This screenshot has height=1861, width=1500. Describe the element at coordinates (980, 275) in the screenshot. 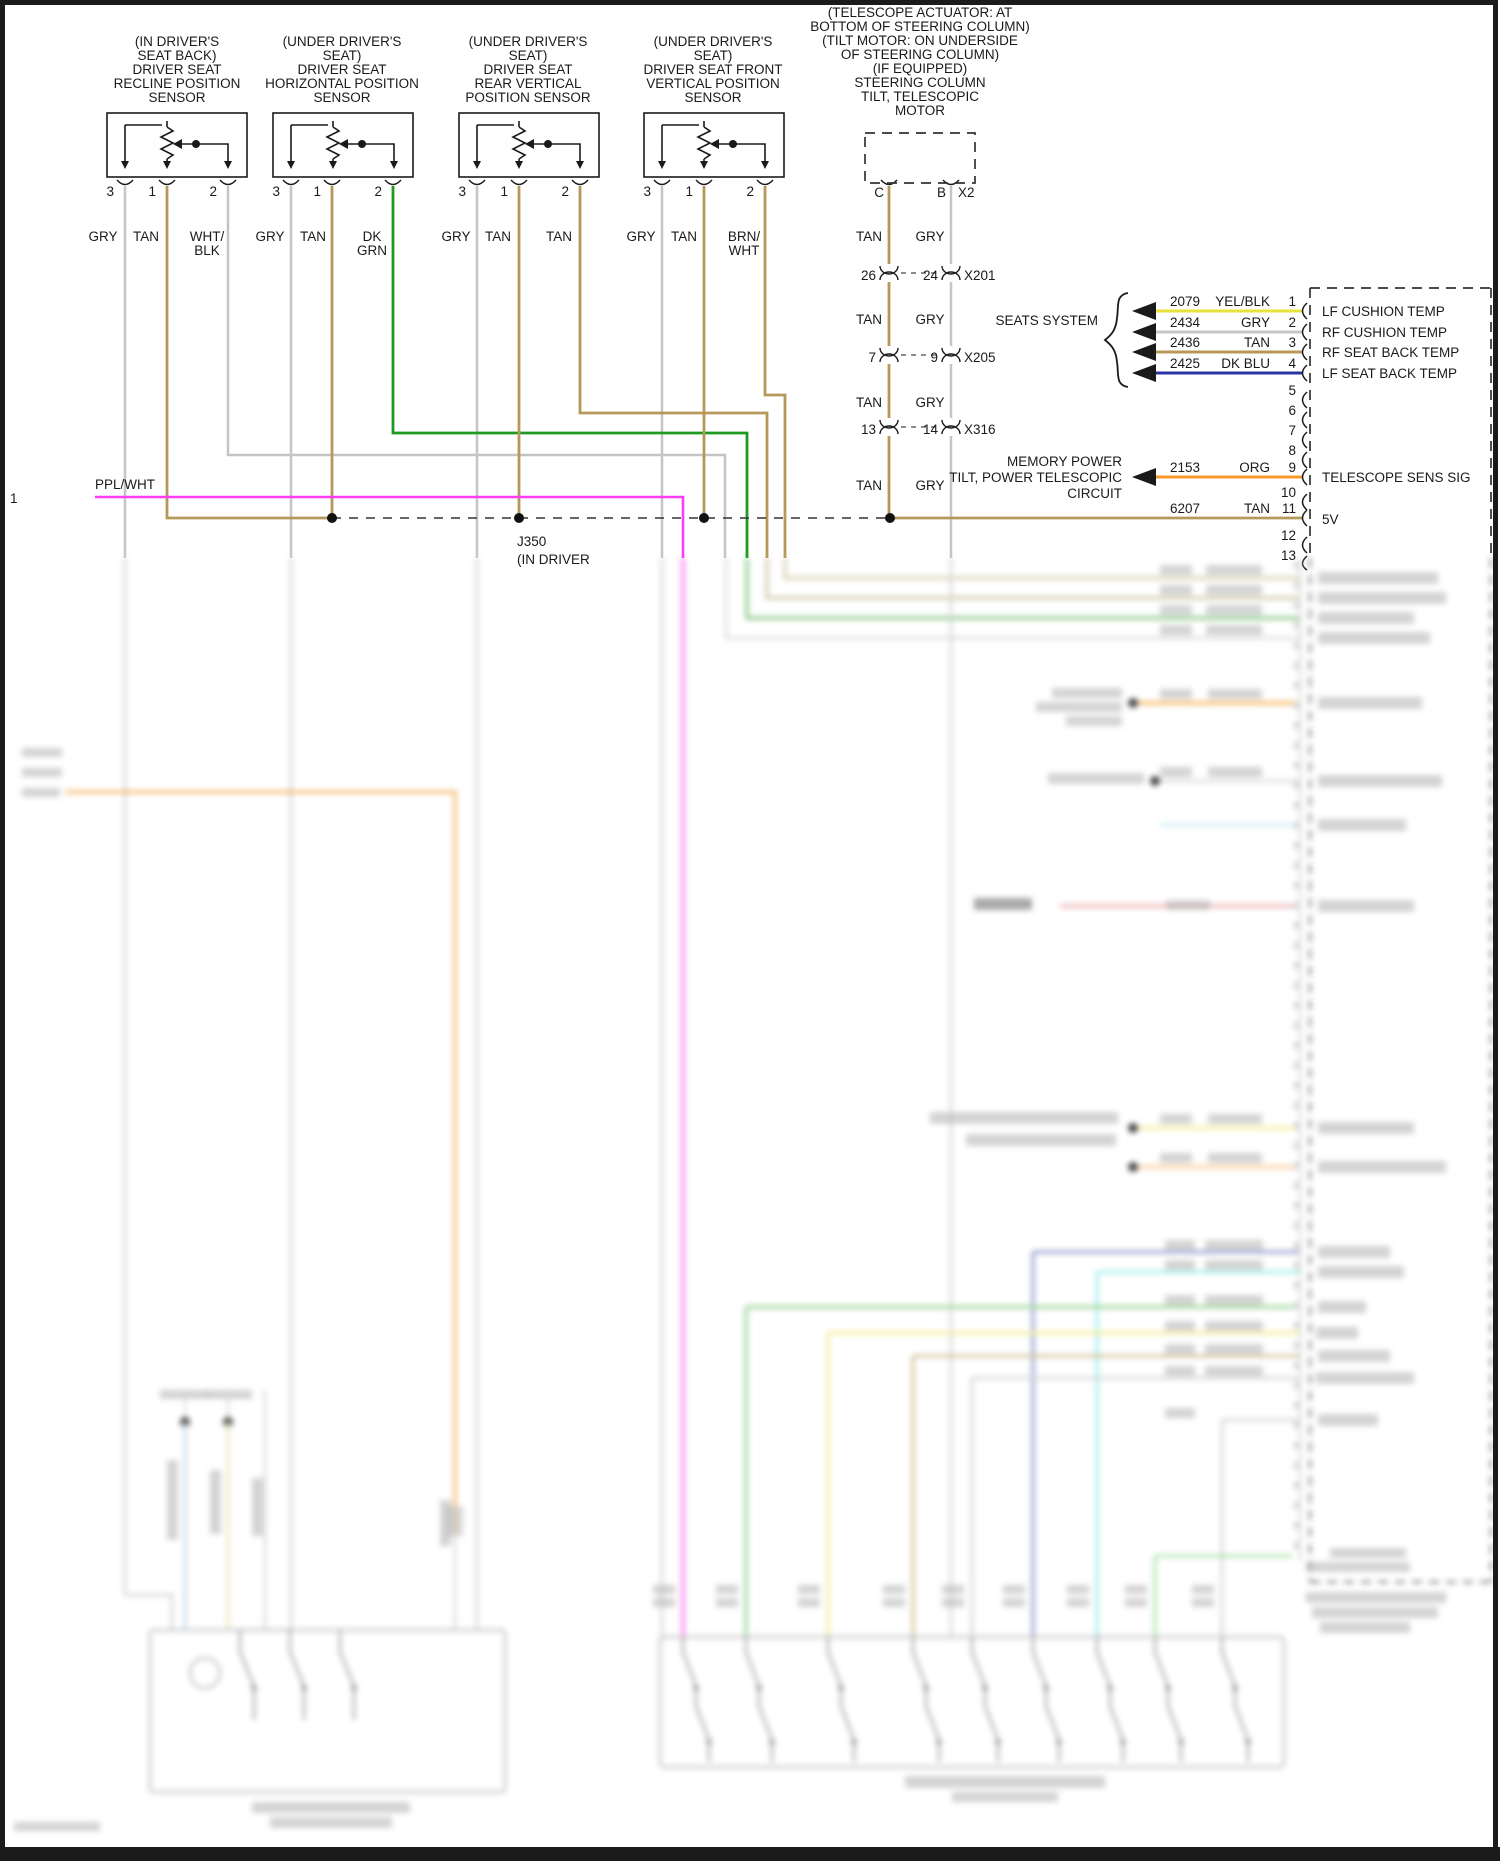

I see `connector-name: X201` at that location.